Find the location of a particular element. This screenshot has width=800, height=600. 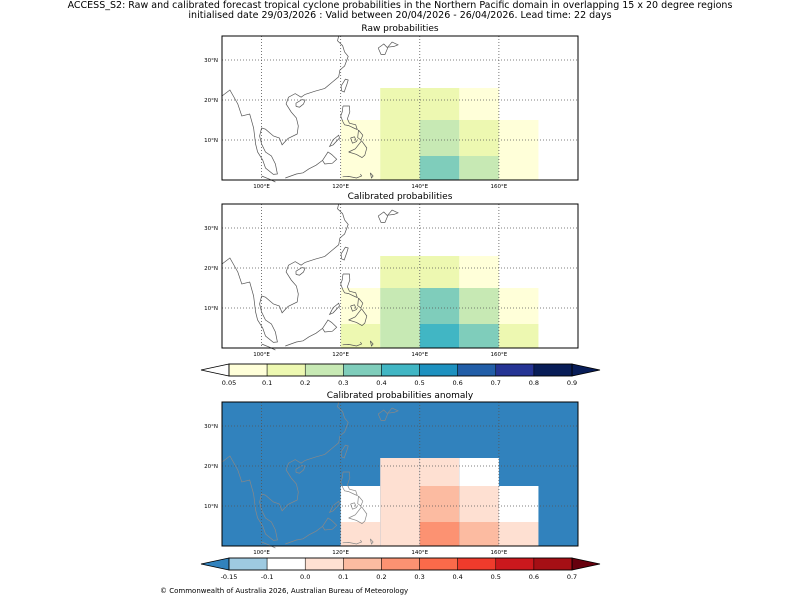

lon-tick-label: 140°E is located at coordinates (419, 355).